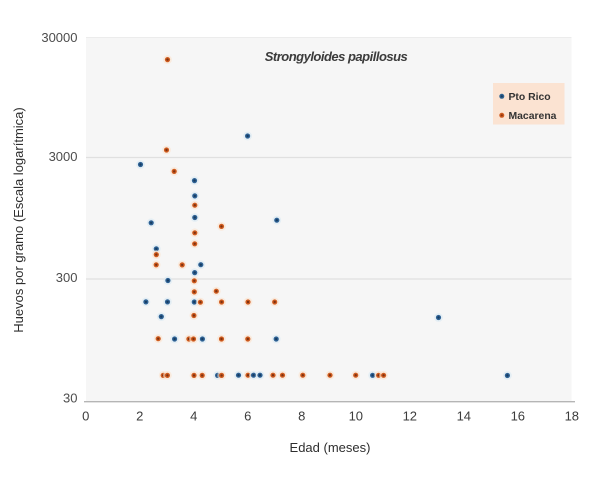  I want to click on svg-text: Edad (meses), so click(330, 447).